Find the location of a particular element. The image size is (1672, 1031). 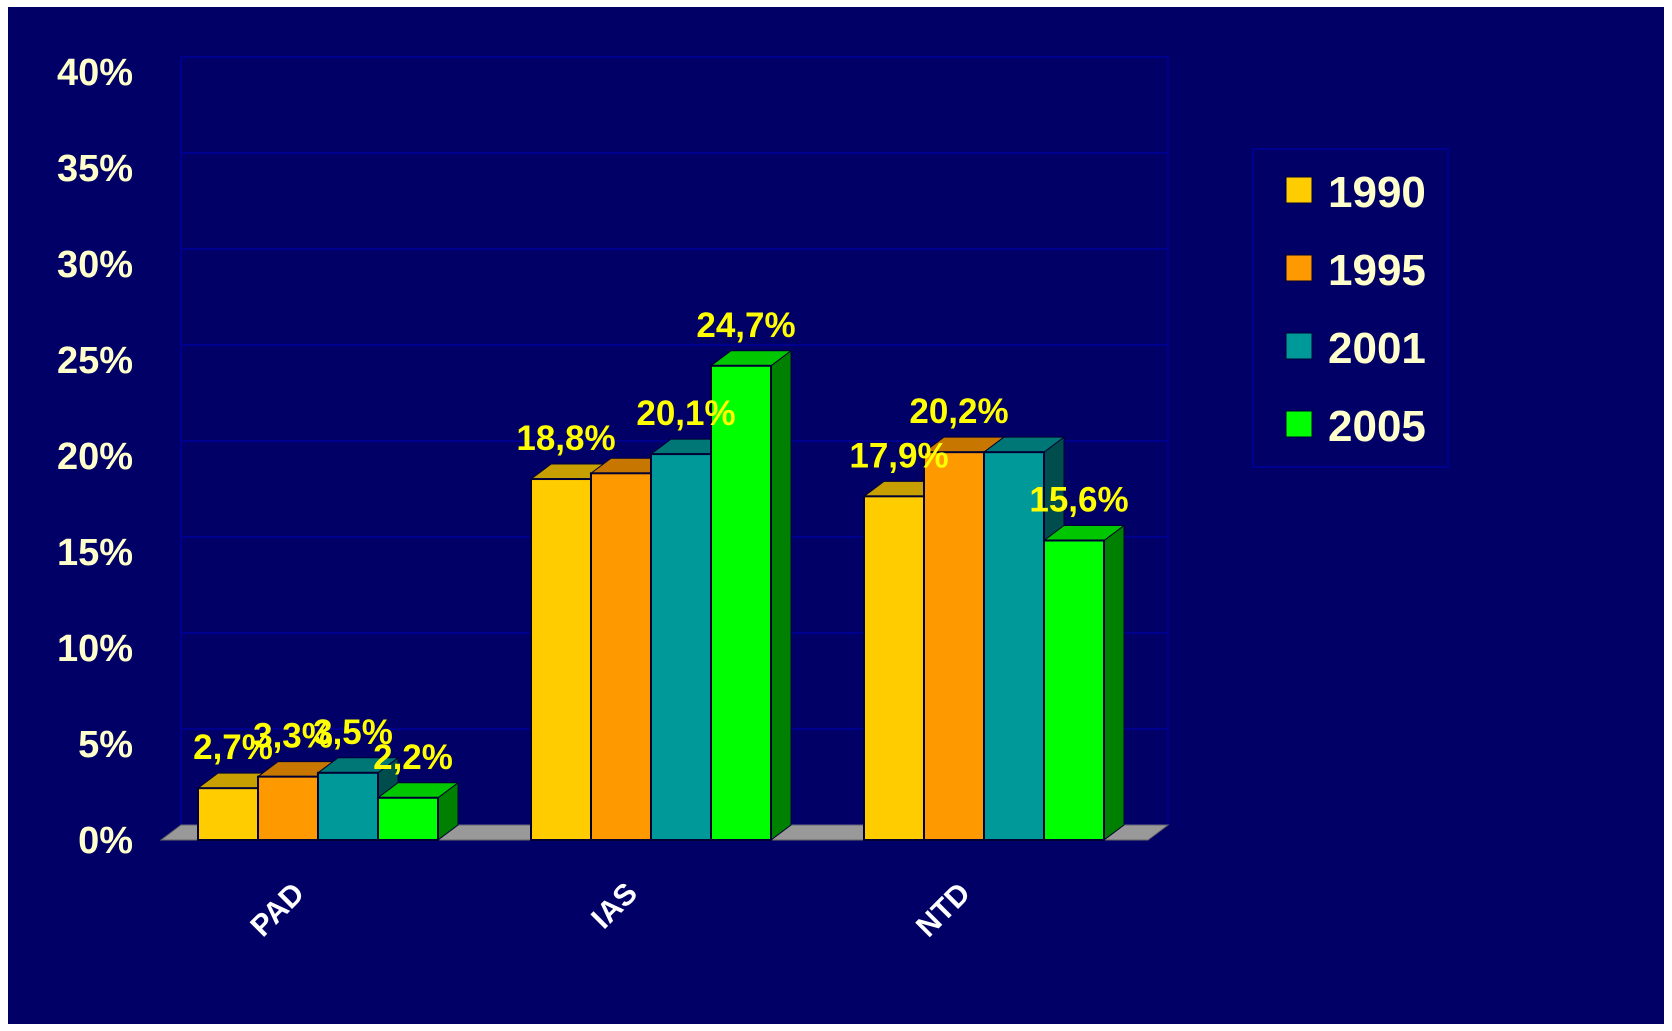

bar-ias-2005 is located at coordinates (741, 602).